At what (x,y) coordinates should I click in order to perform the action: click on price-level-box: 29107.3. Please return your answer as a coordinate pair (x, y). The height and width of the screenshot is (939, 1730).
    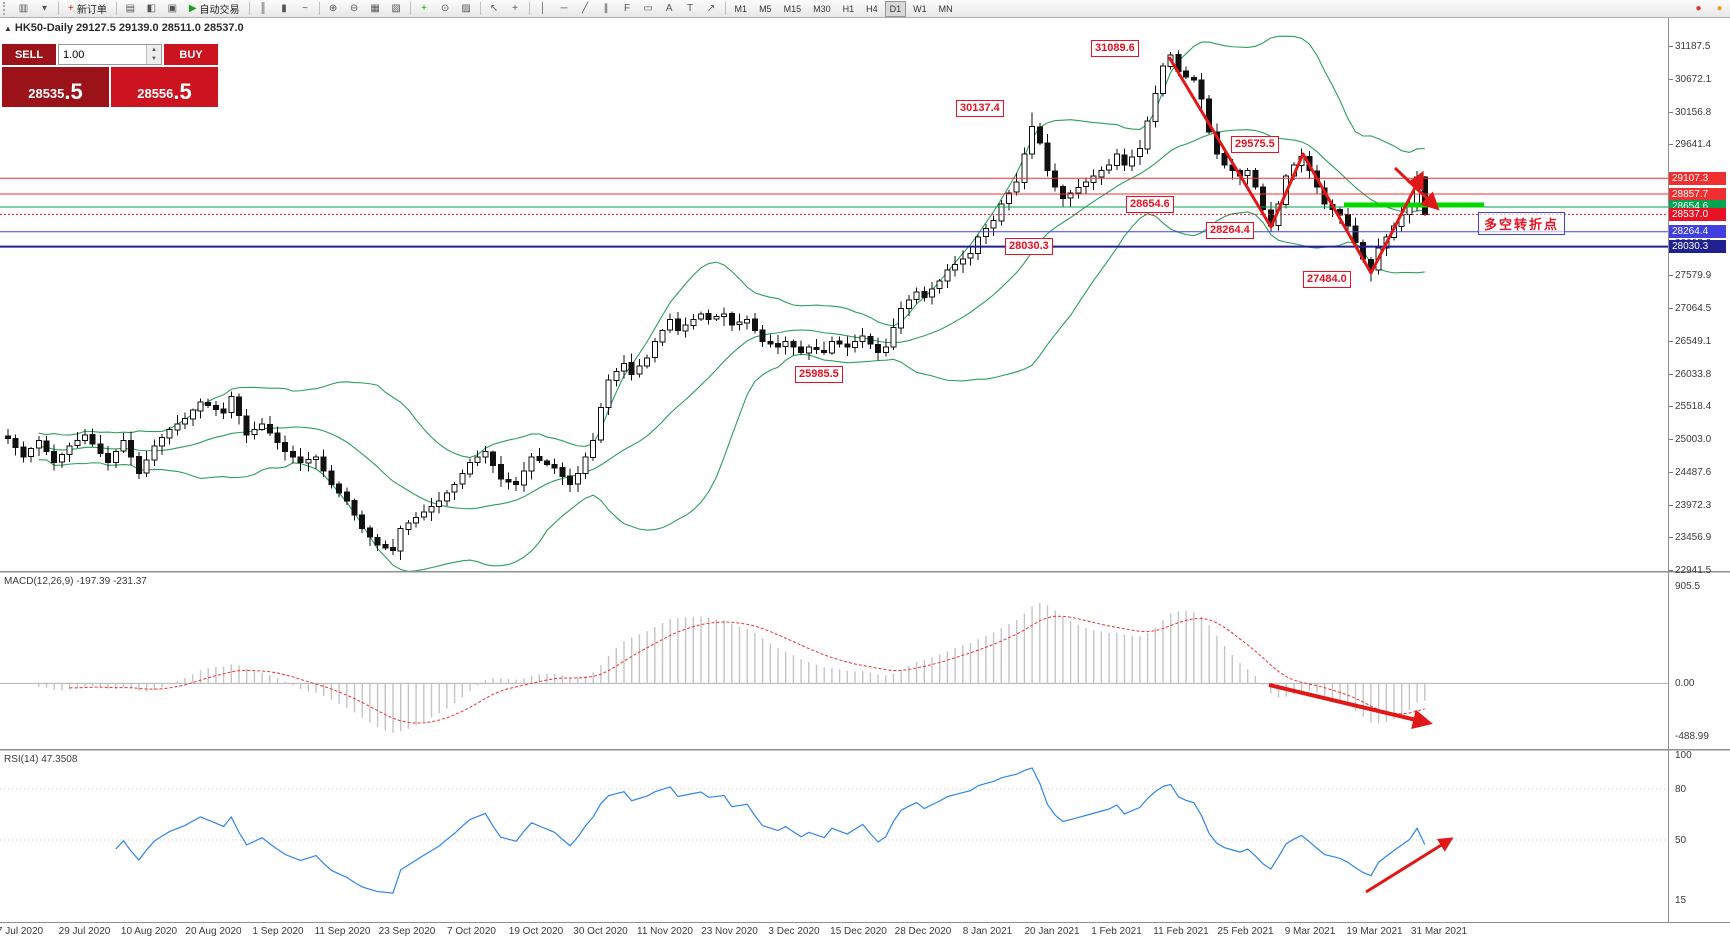
    Looking at the image, I should click on (1697, 178).